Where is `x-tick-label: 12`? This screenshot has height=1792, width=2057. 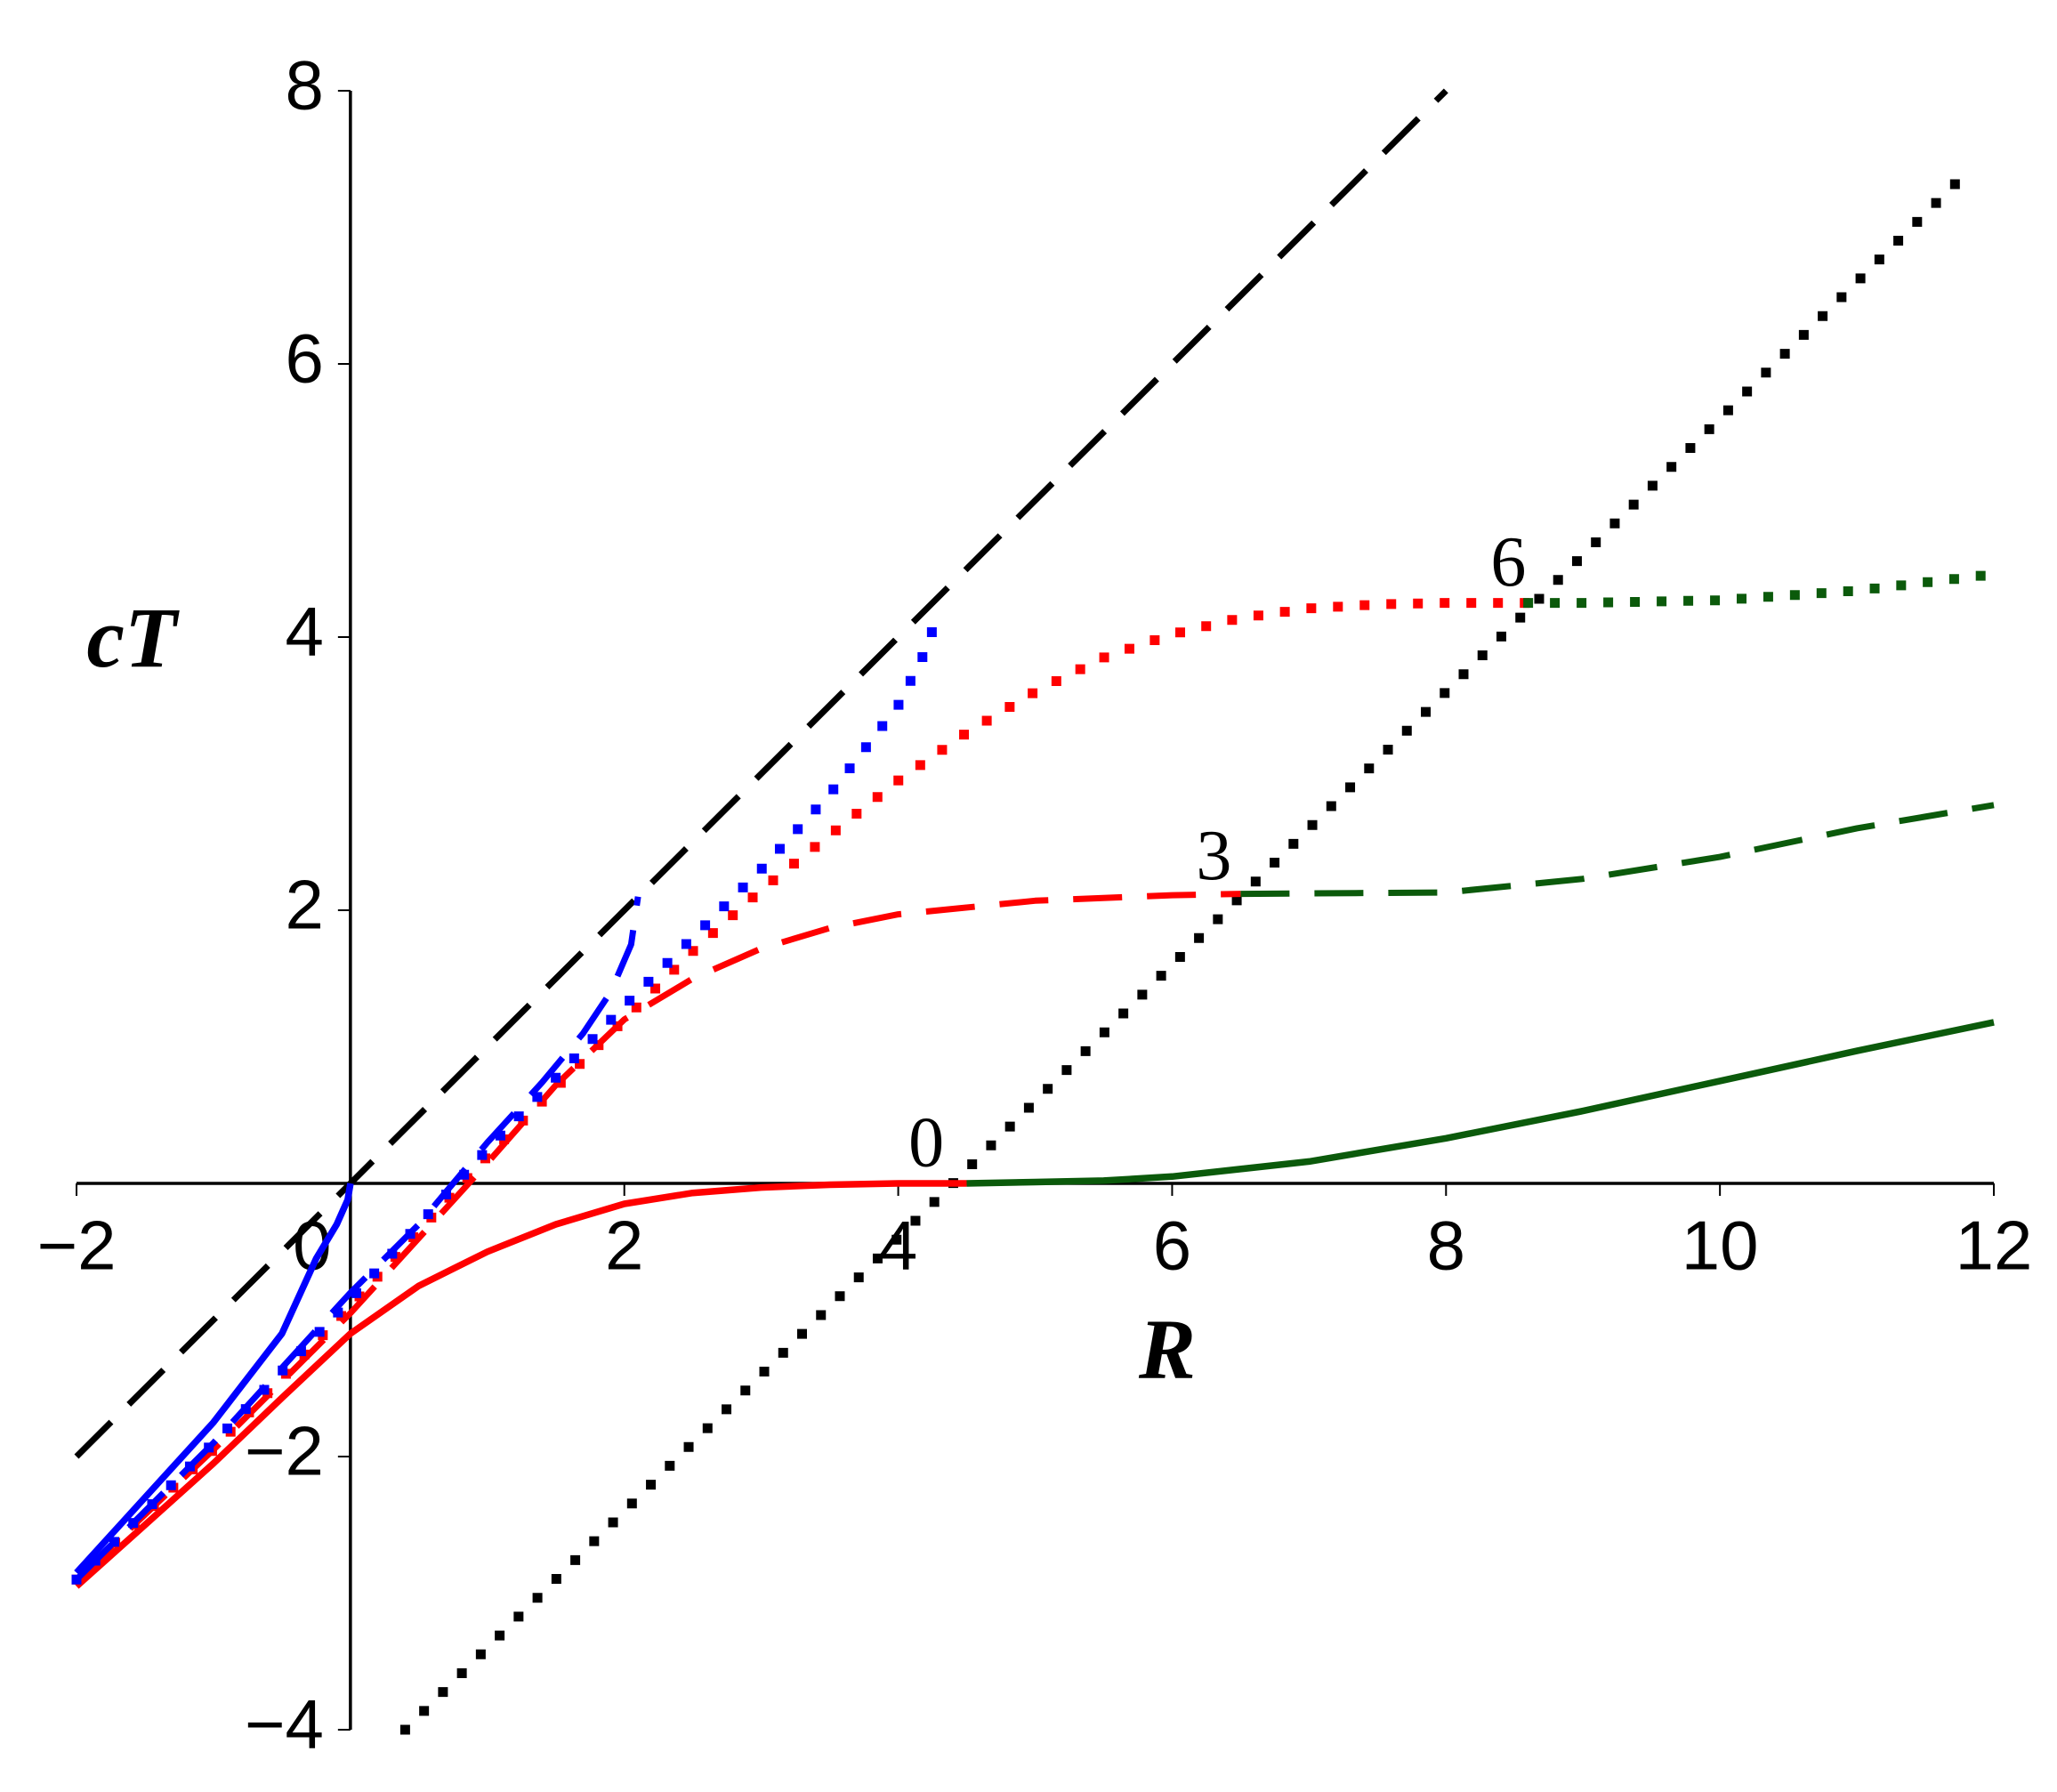 x-tick-label: 12 is located at coordinates (1995, 1246).